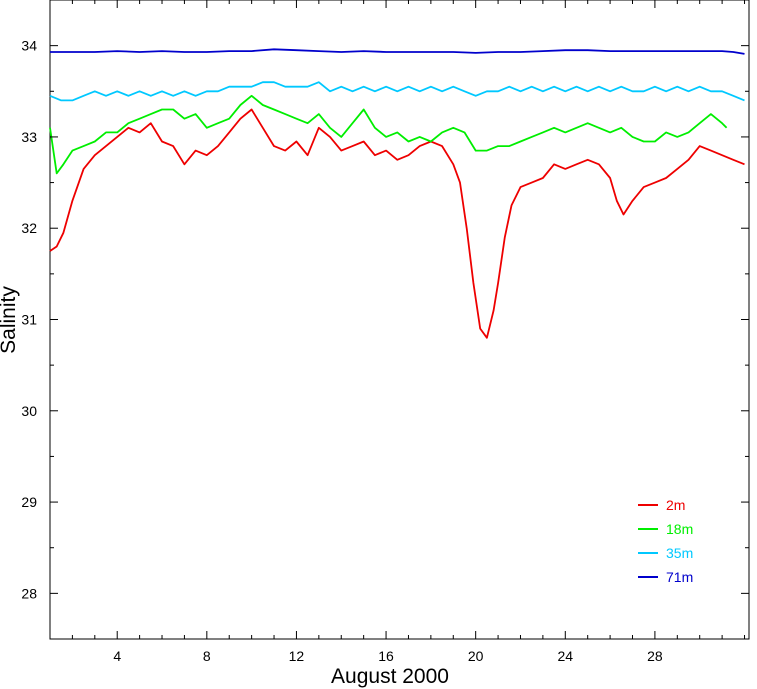  Describe the element at coordinates (10, 320) in the screenshot. I see `y-axis-title: Salinity` at that location.